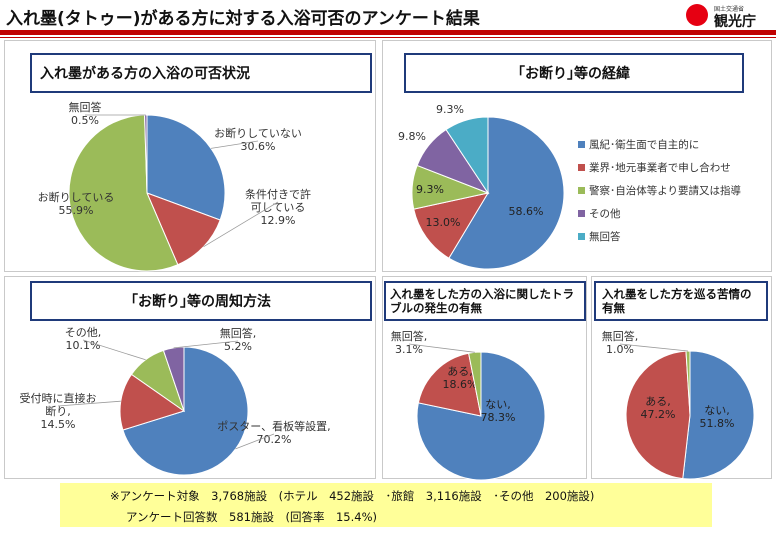 The image size is (776, 535). What do you see at coordinates (605, 213) in the screenshot?
I see `legend-label-3: その他` at bounding box center [605, 213].